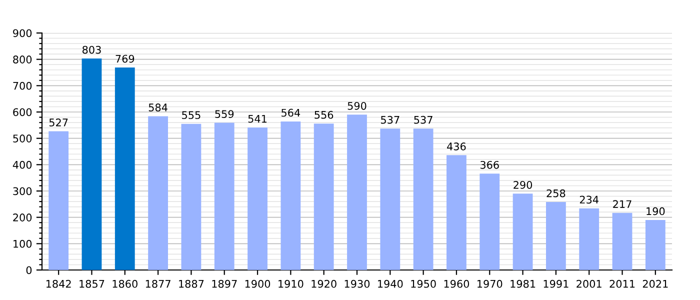 The height and width of the screenshot is (300, 700). Describe the element at coordinates (158, 284) in the screenshot. I see `x-tick-label: 1877` at that location.